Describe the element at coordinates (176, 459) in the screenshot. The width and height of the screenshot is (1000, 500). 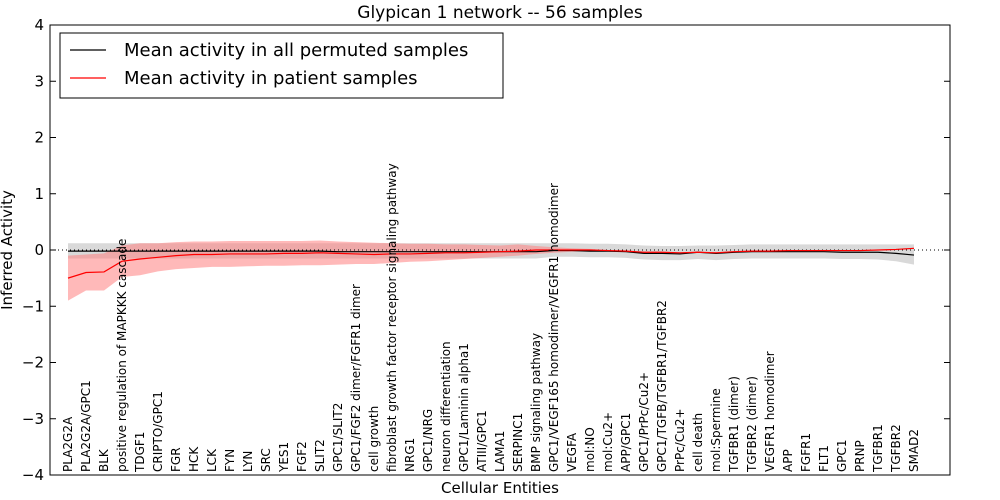
I see `category-label: FGR` at that location.